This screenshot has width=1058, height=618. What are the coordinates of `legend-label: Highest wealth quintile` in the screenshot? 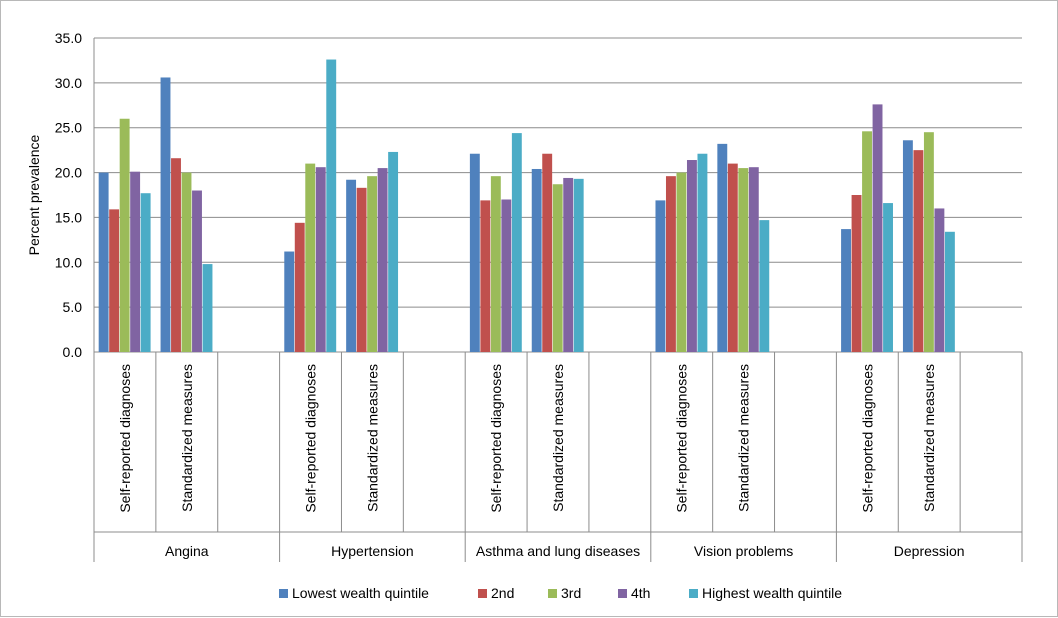 It's located at (772, 593).